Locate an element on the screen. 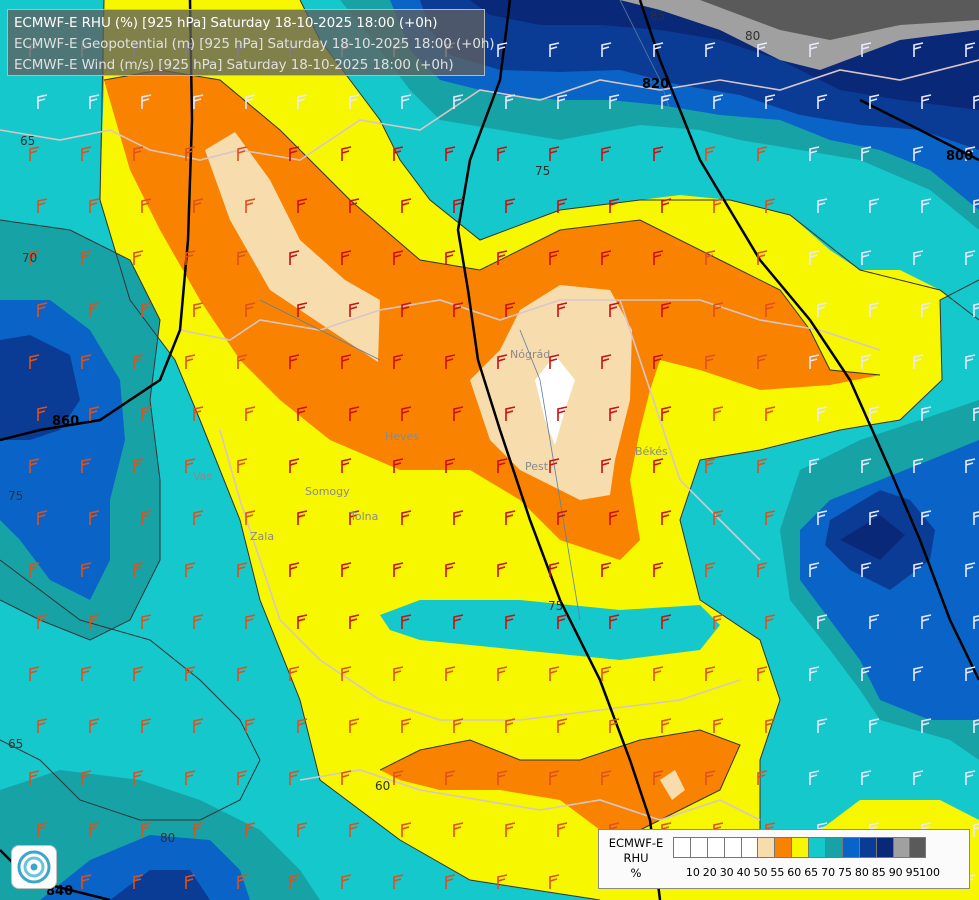  legend-tick: 85 is located at coordinates (878, 872).